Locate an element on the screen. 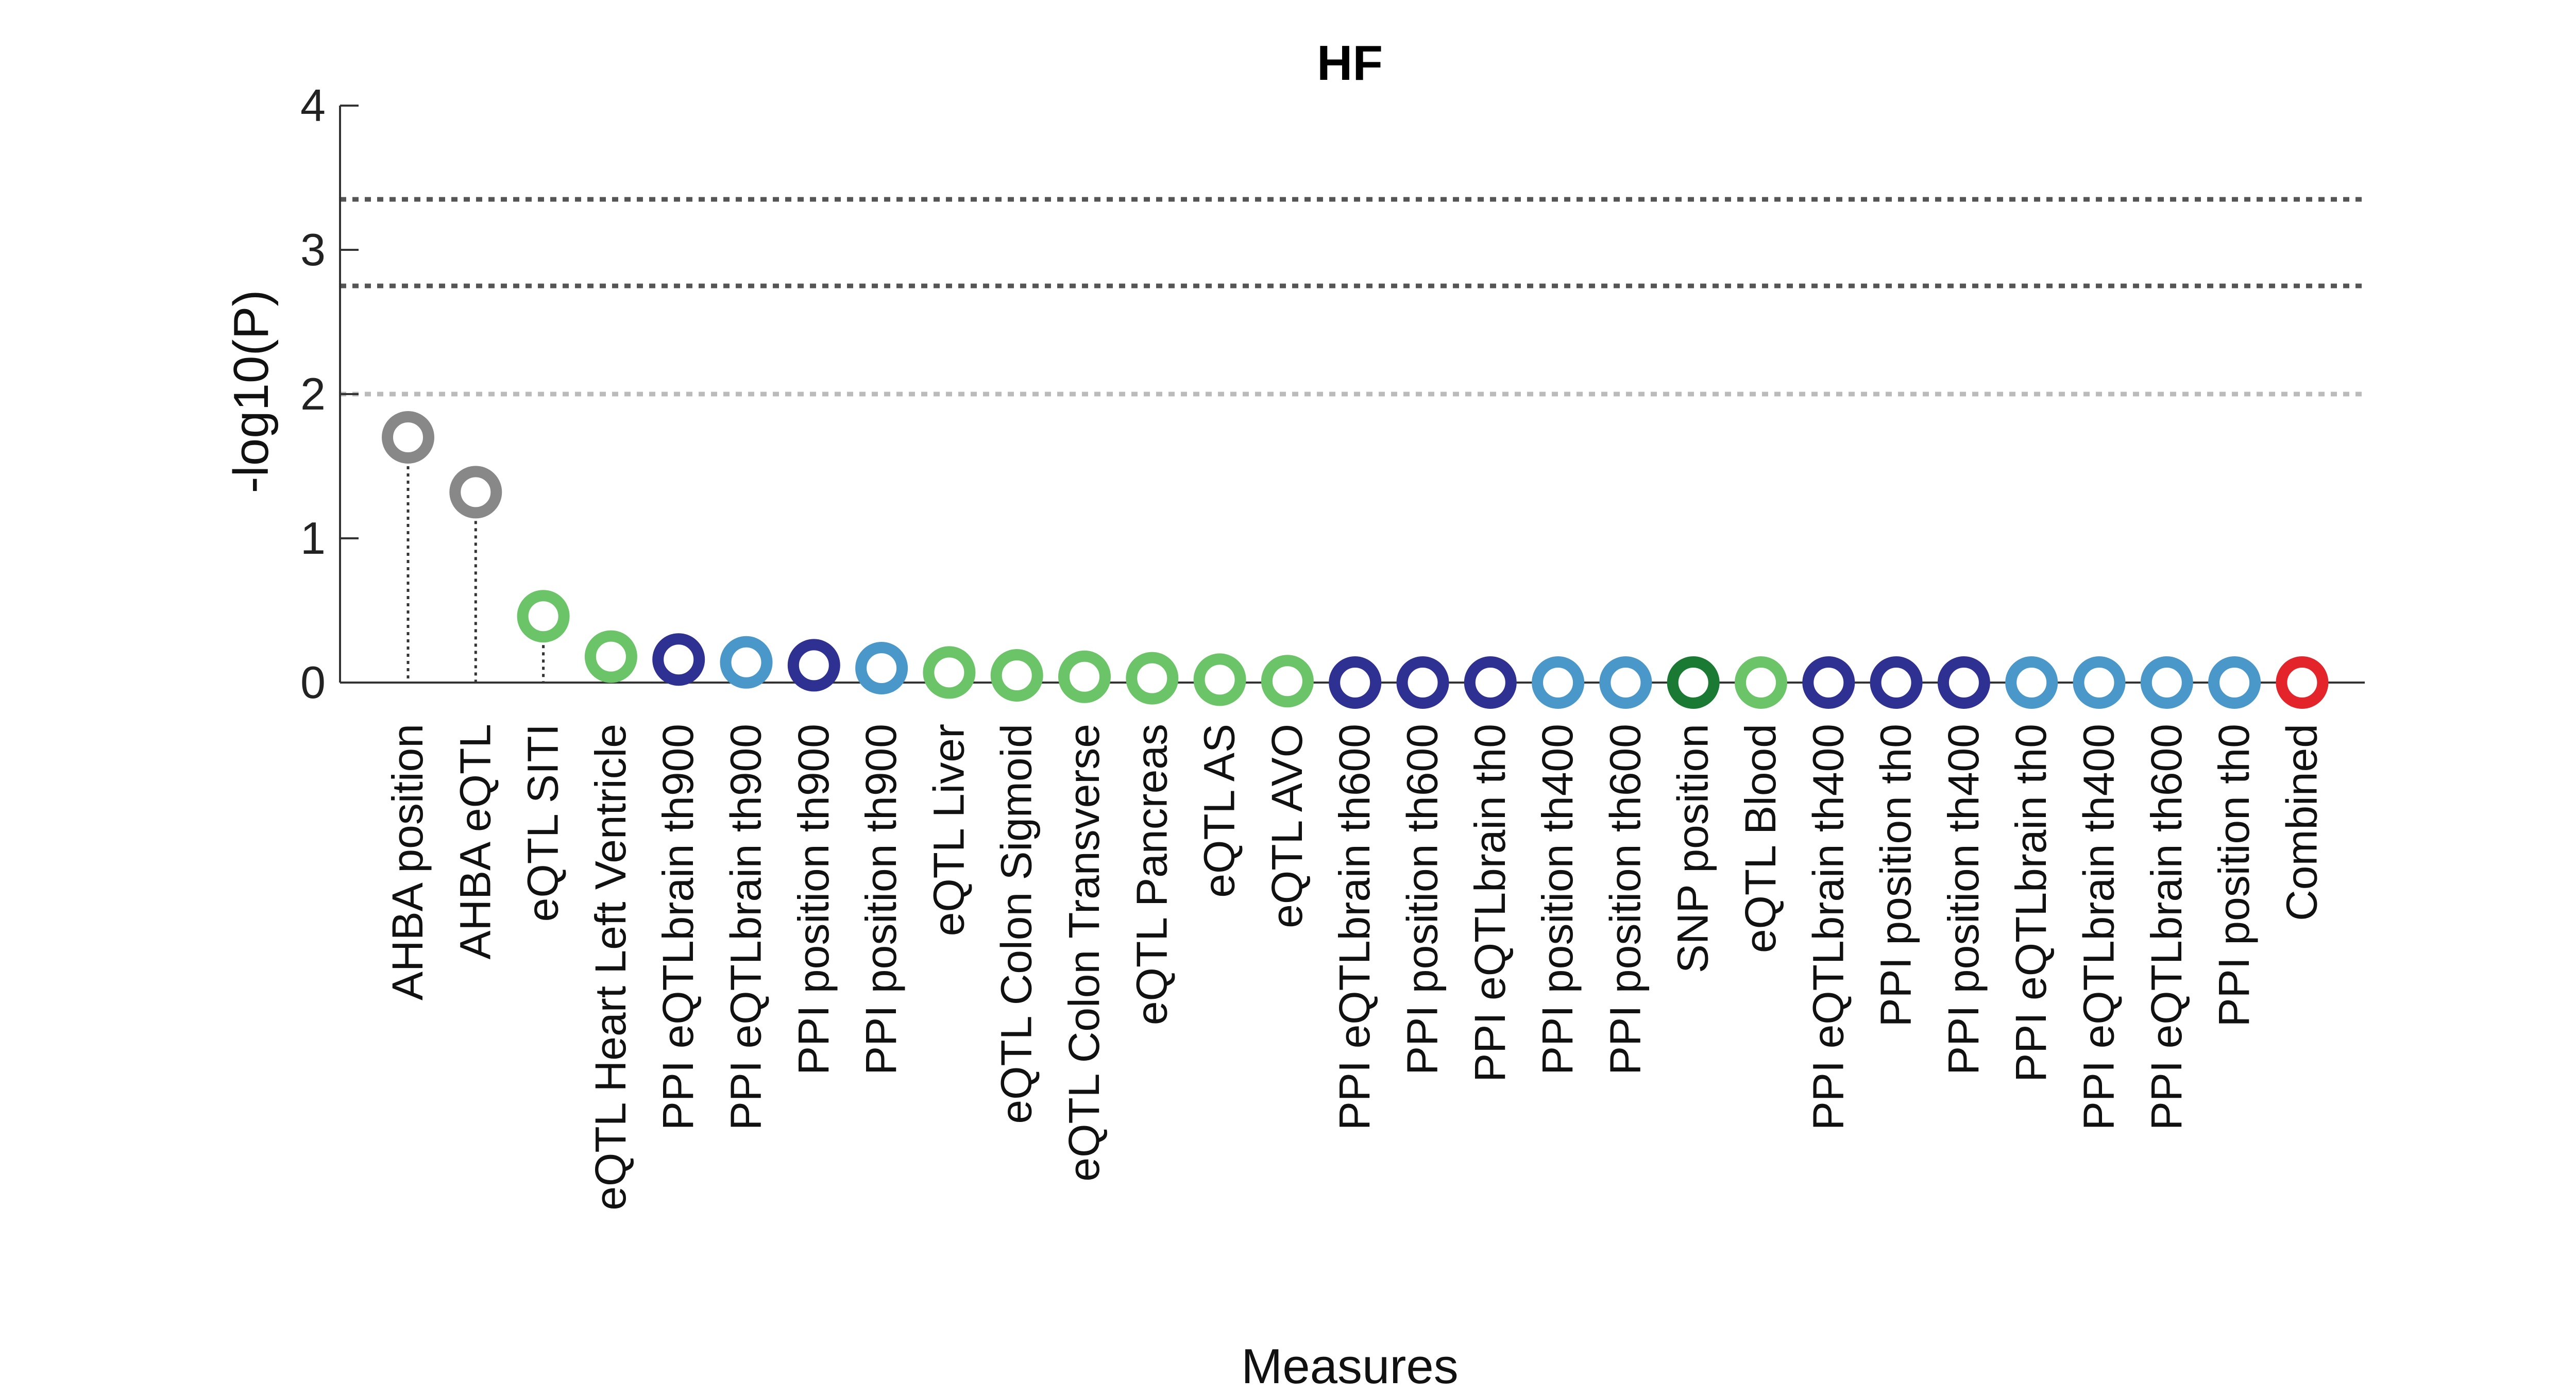 The width and height of the screenshot is (2576, 1395). threshold-lines is located at coordinates (1352, 297).